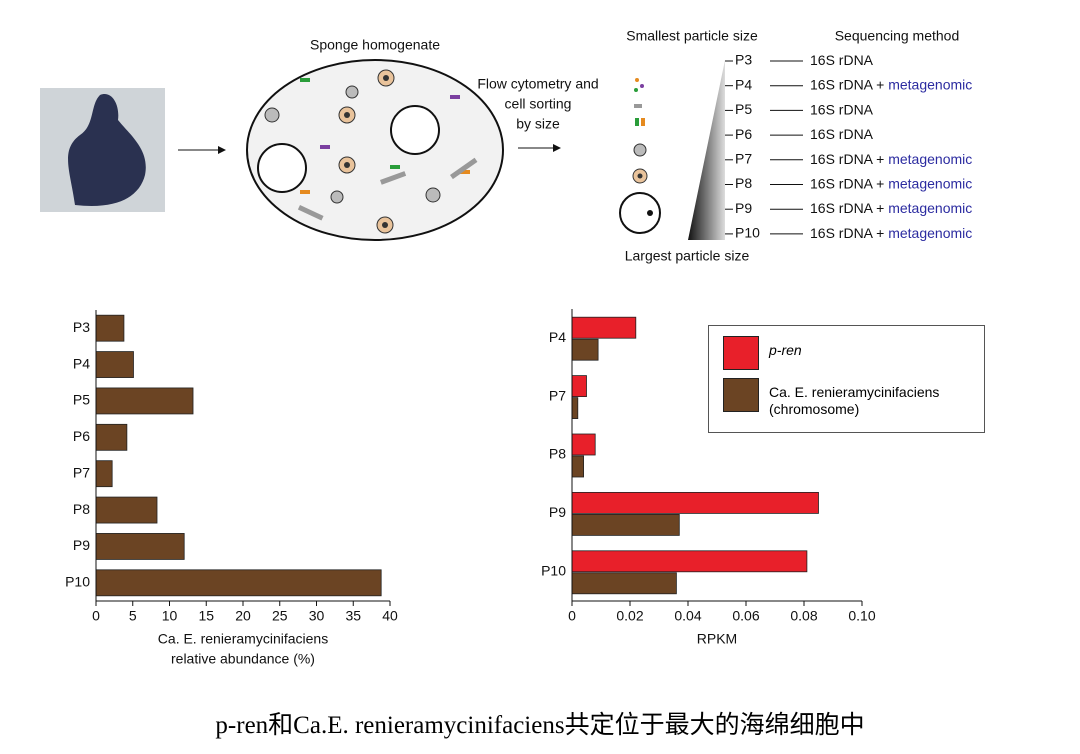 This screenshot has width=1080, height=754. I want to click on method-header: Sequencing method, so click(897, 36).